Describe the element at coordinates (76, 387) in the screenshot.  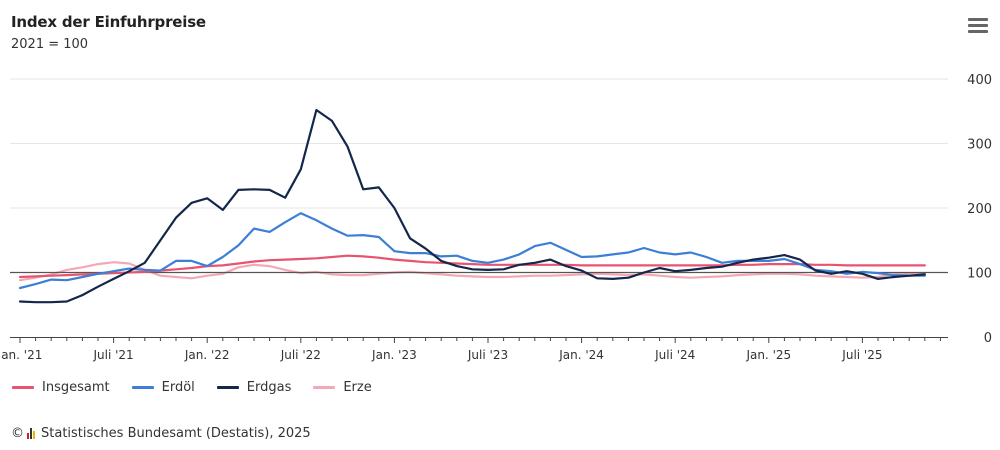
I see `legend-label: Insgesamt` at that location.